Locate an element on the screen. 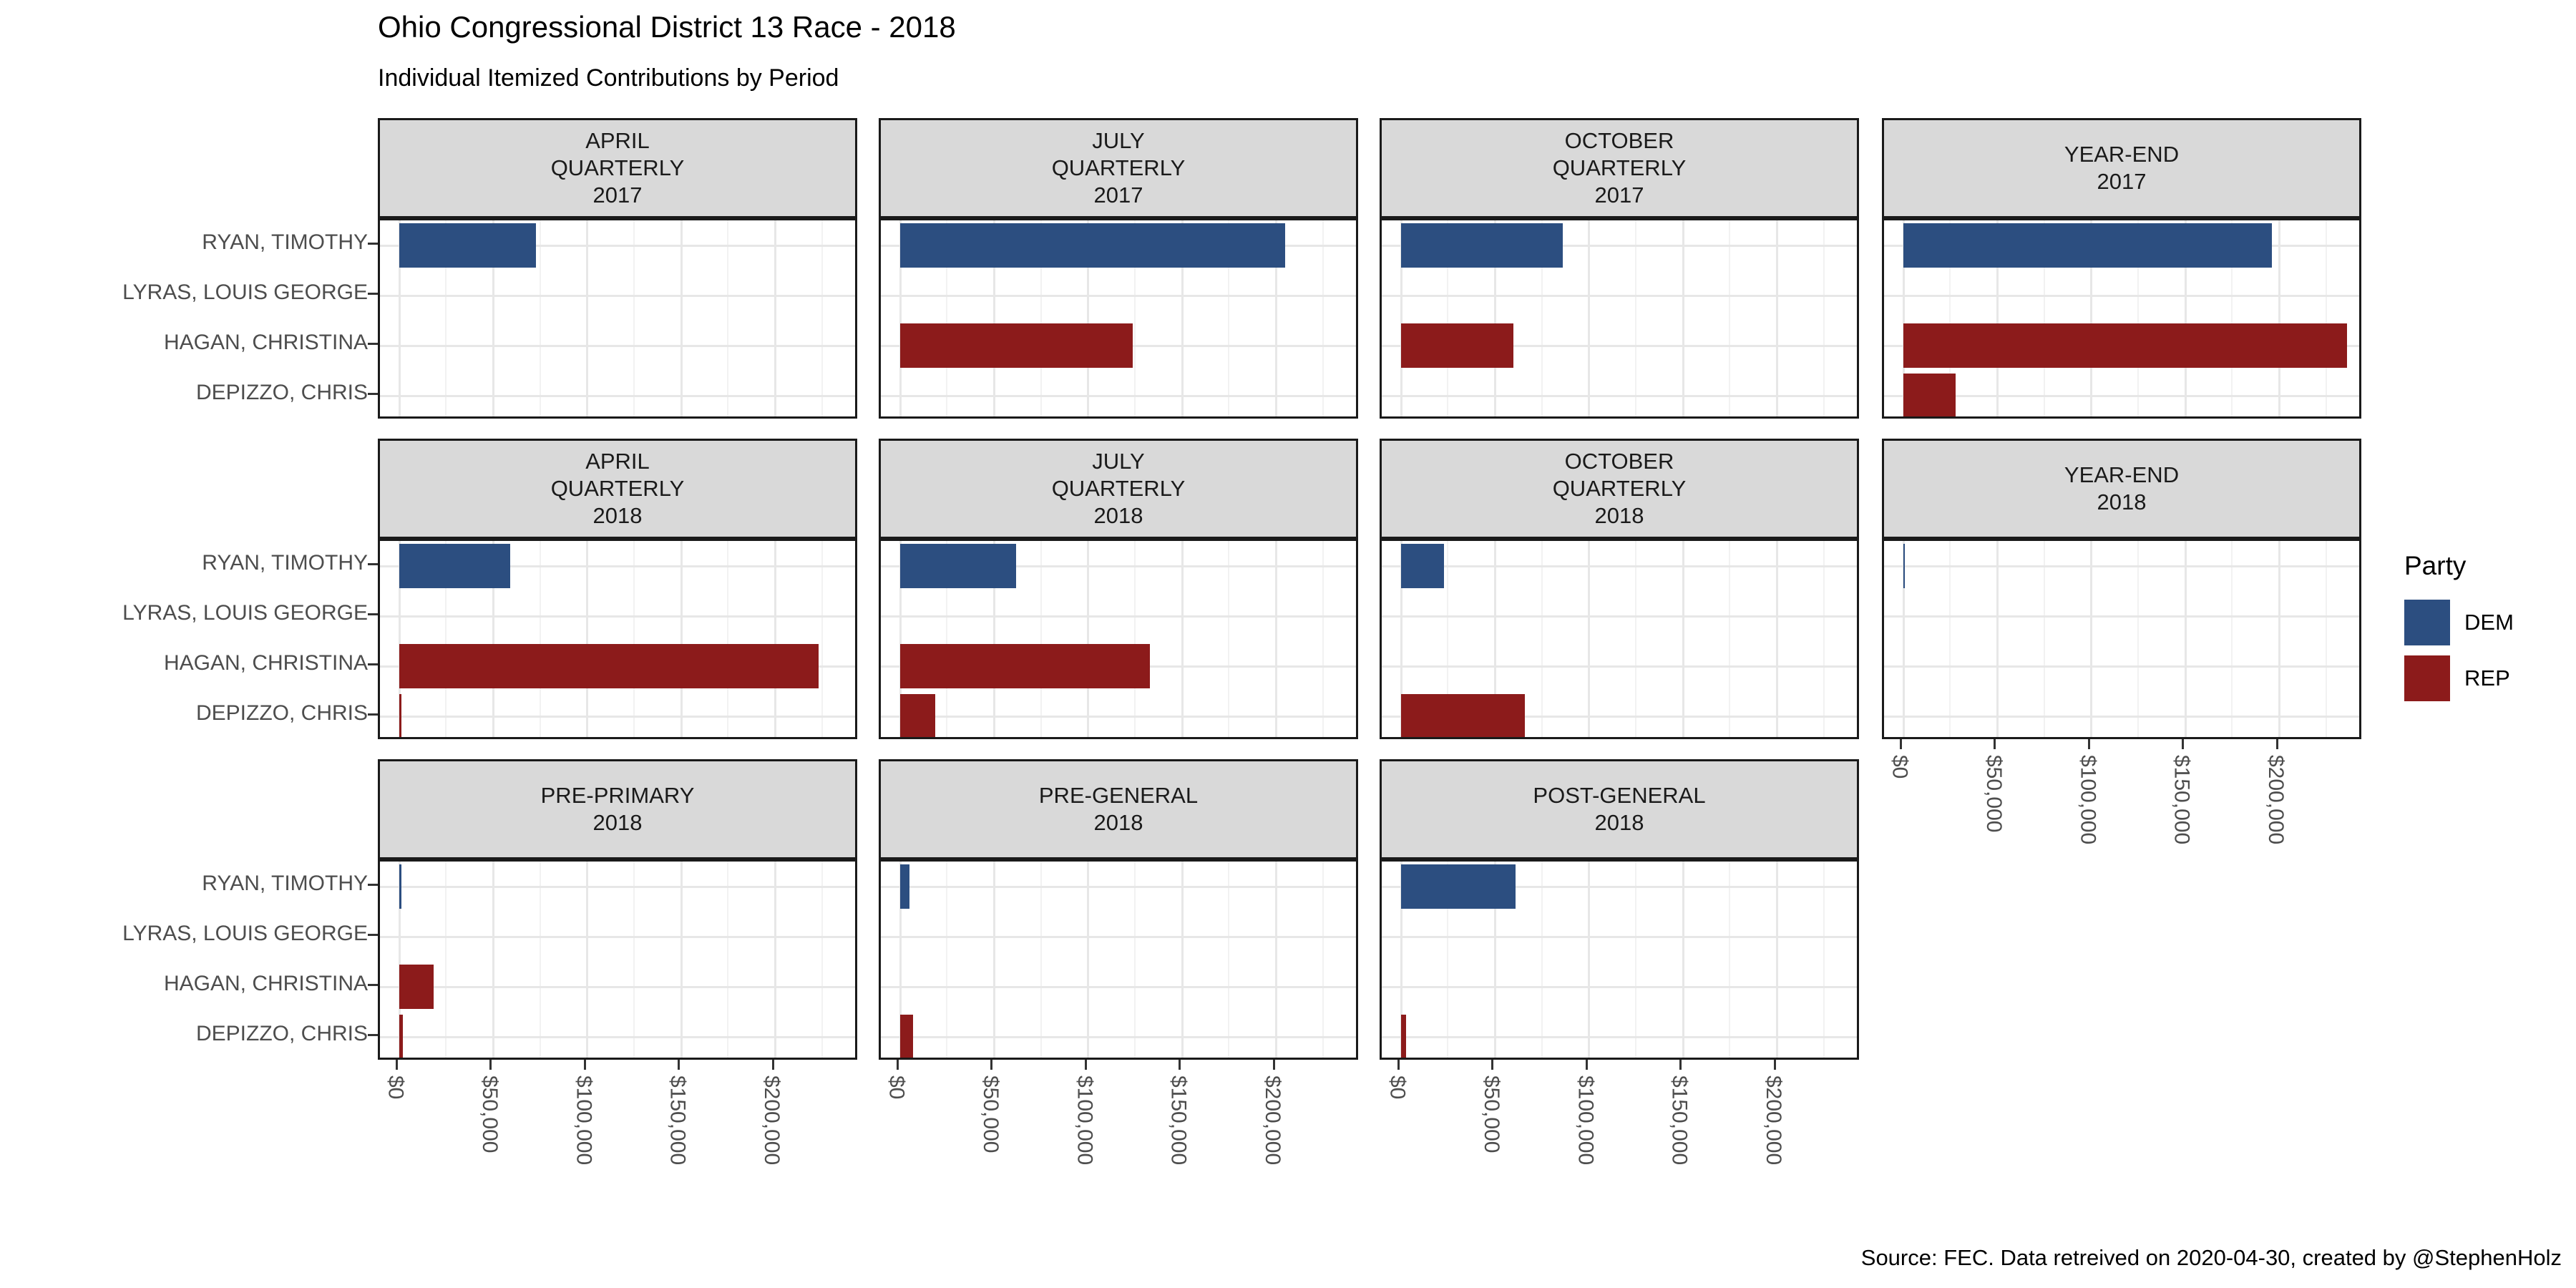  legend-swatch-dem is located at coordinates (2427, 622).